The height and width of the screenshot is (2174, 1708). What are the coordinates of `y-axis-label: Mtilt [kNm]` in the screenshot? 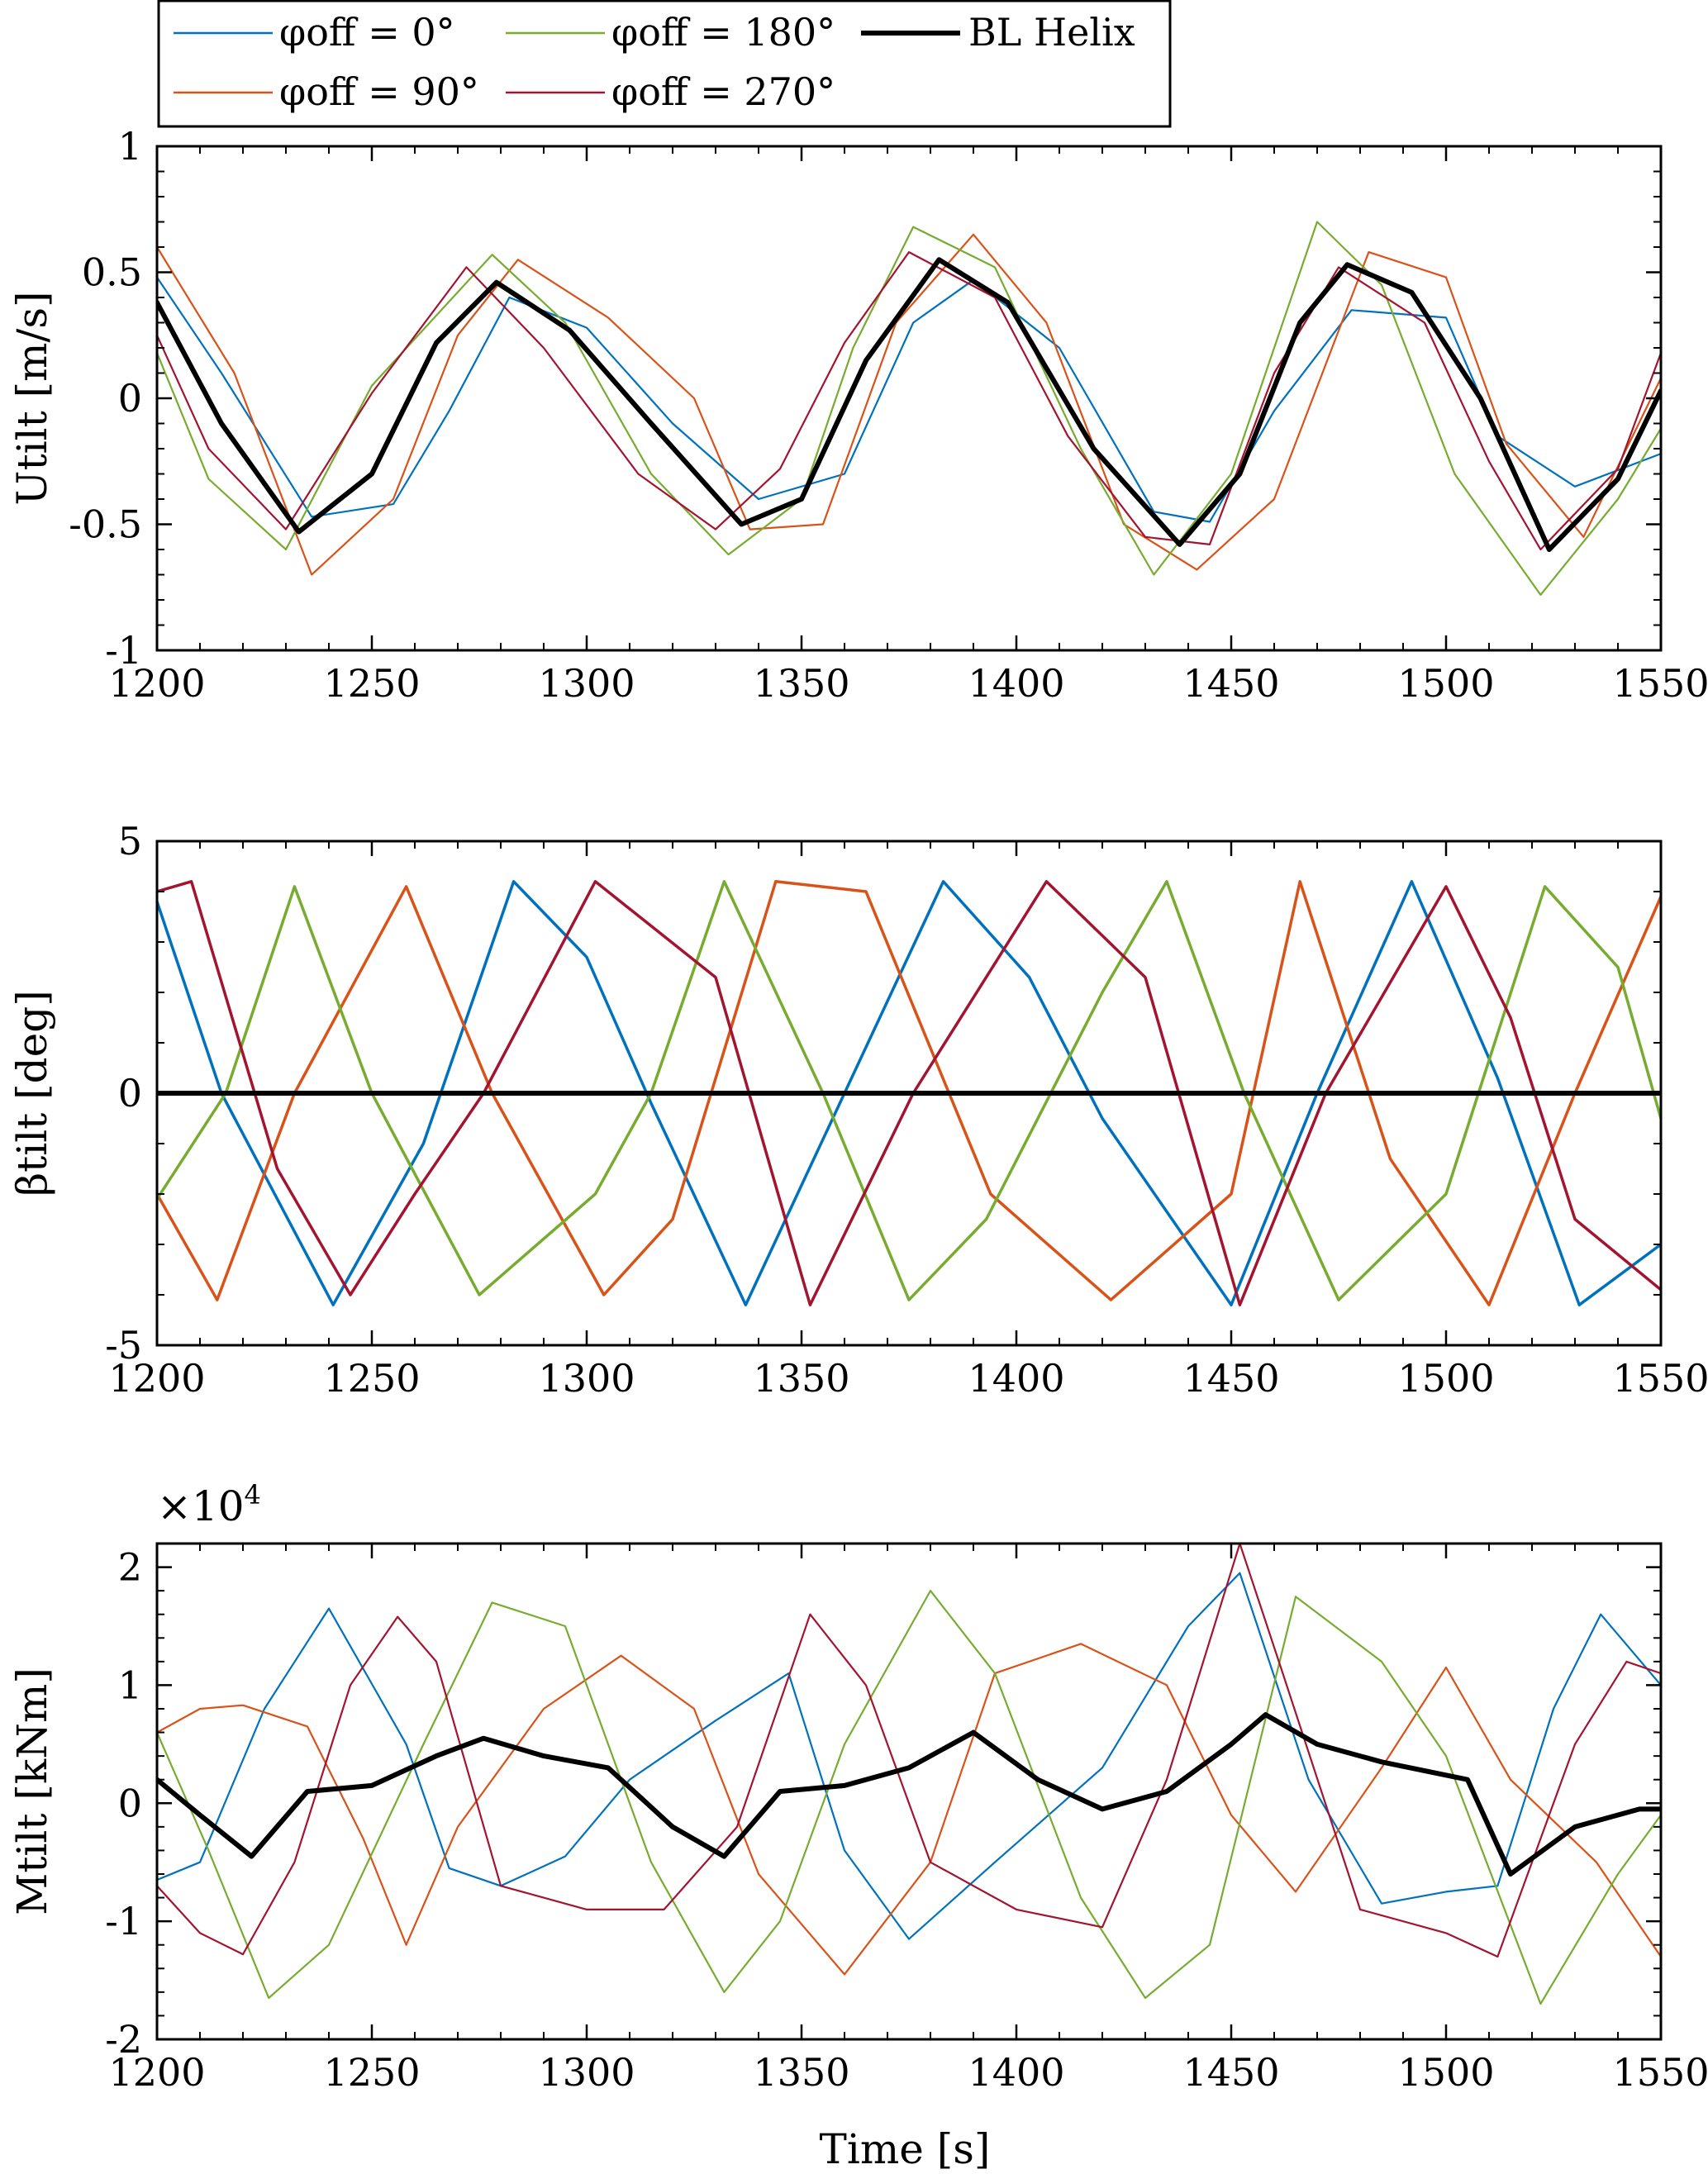 It's located at (32, 1791).